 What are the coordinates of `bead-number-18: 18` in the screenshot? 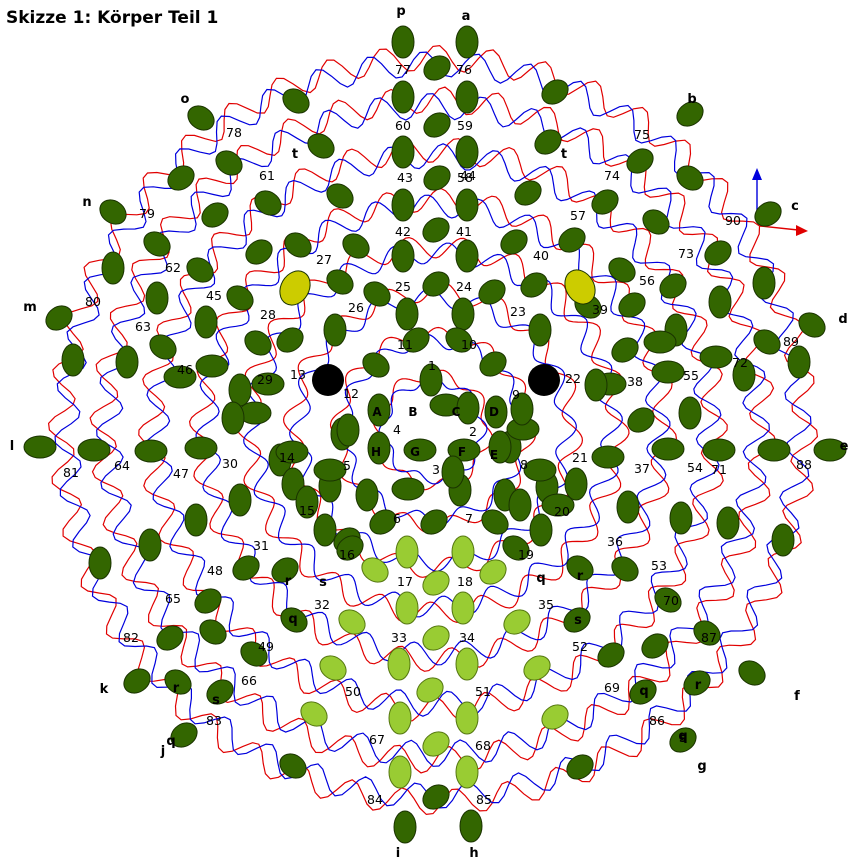 It's located at (465, 581).